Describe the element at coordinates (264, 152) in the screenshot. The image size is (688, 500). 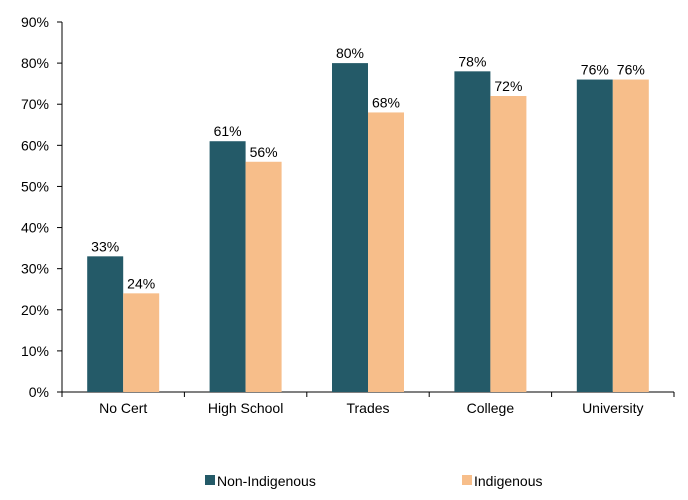
I see `data-label: 56%` at that location.